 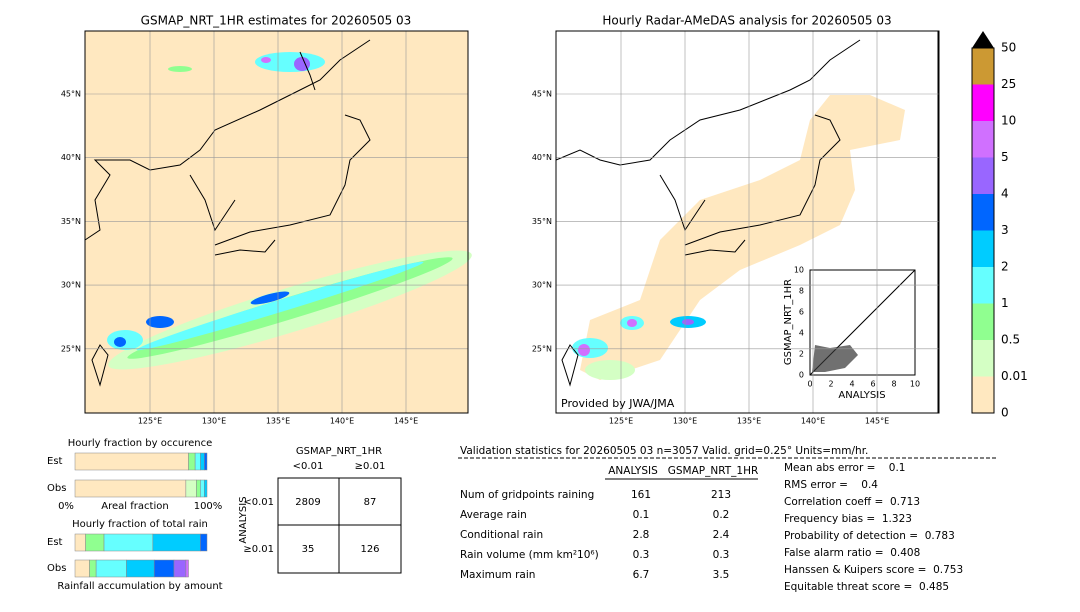 What do you see at coordinates (308, 549) in the screenshot?
I see `table-cell: 35` at bounding box center [308, 549].